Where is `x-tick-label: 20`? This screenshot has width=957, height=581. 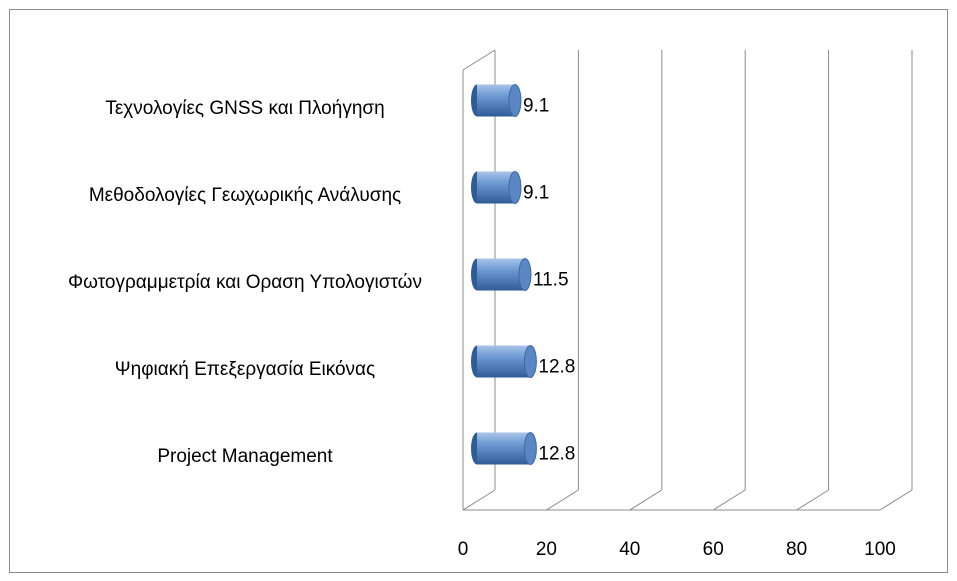
x-tick-label: 20 is located at coordinates (546, 549).